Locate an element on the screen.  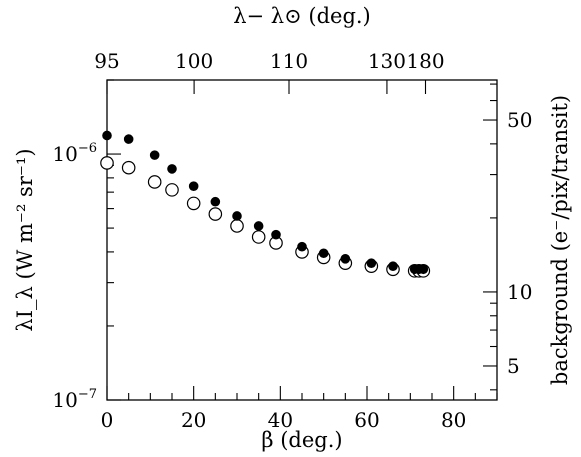
x-tick-label: 0 is located at coordinates (107, 420).